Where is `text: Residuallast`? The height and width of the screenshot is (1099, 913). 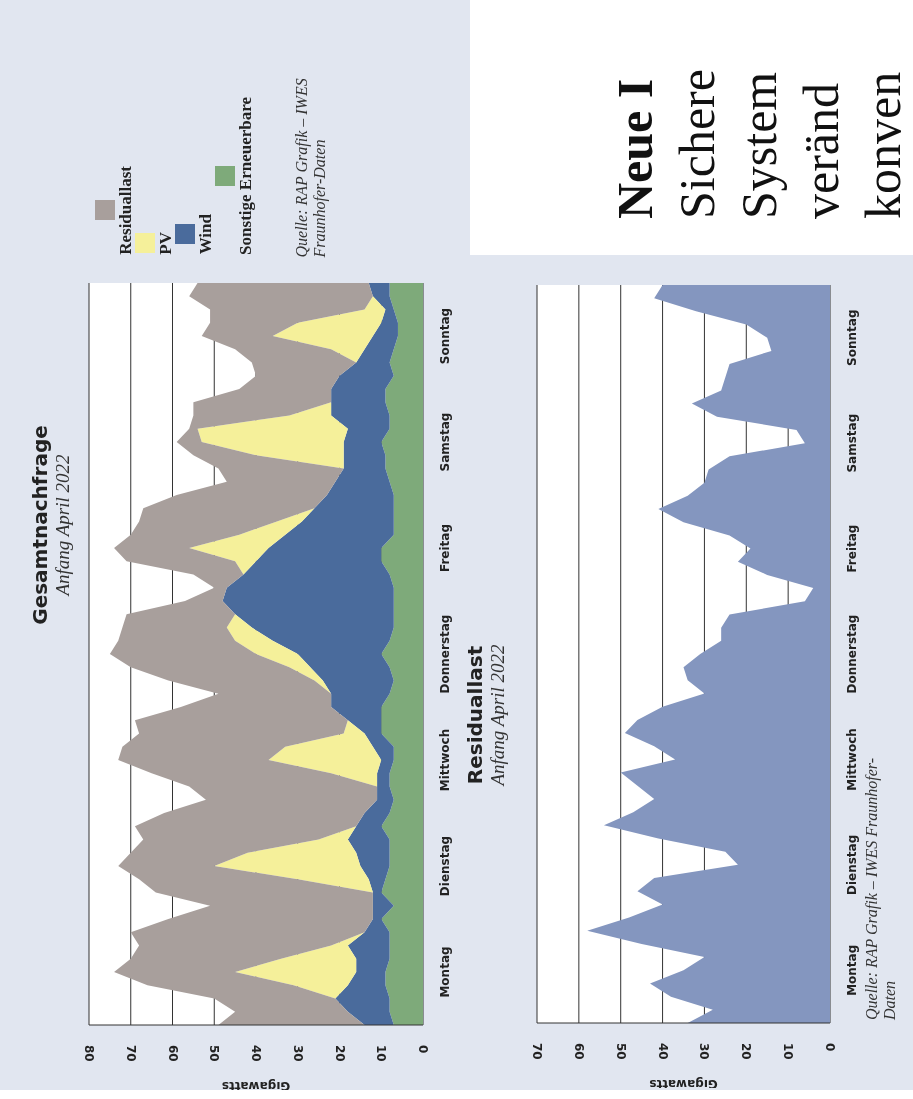 text: Residuallast is located at coordinates (475, 715).